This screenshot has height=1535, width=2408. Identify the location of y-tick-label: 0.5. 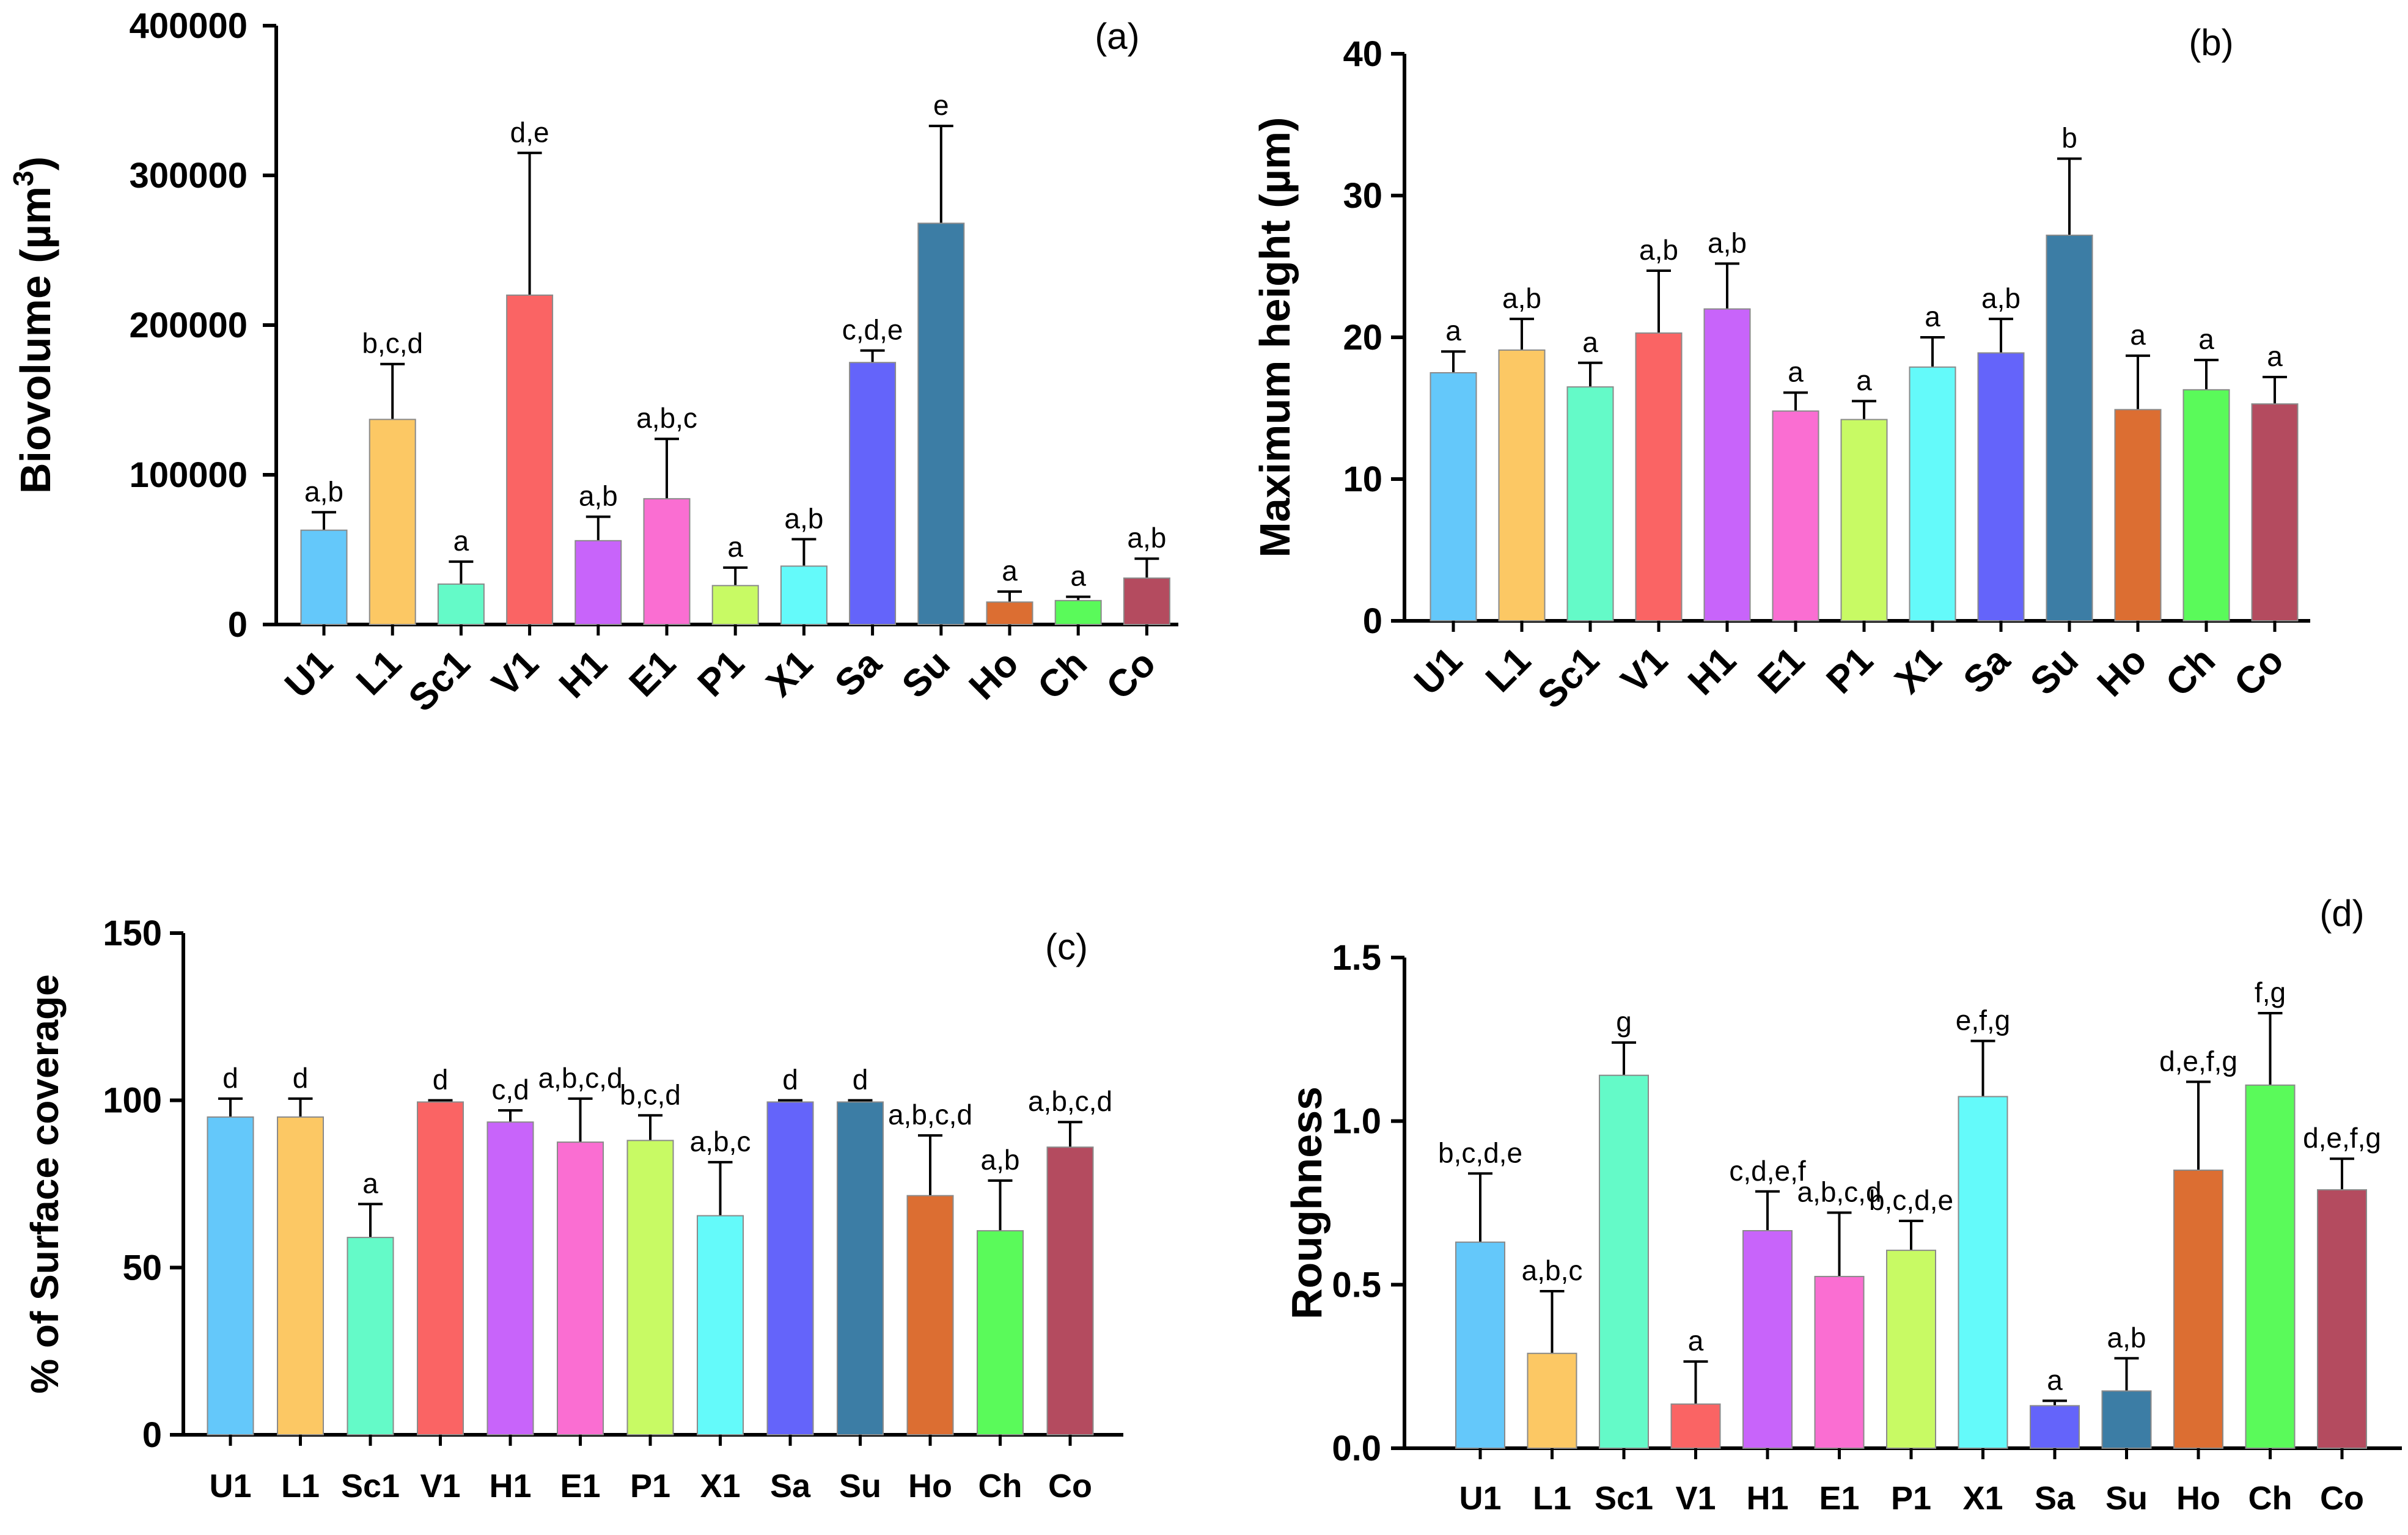
(1356, 1285).